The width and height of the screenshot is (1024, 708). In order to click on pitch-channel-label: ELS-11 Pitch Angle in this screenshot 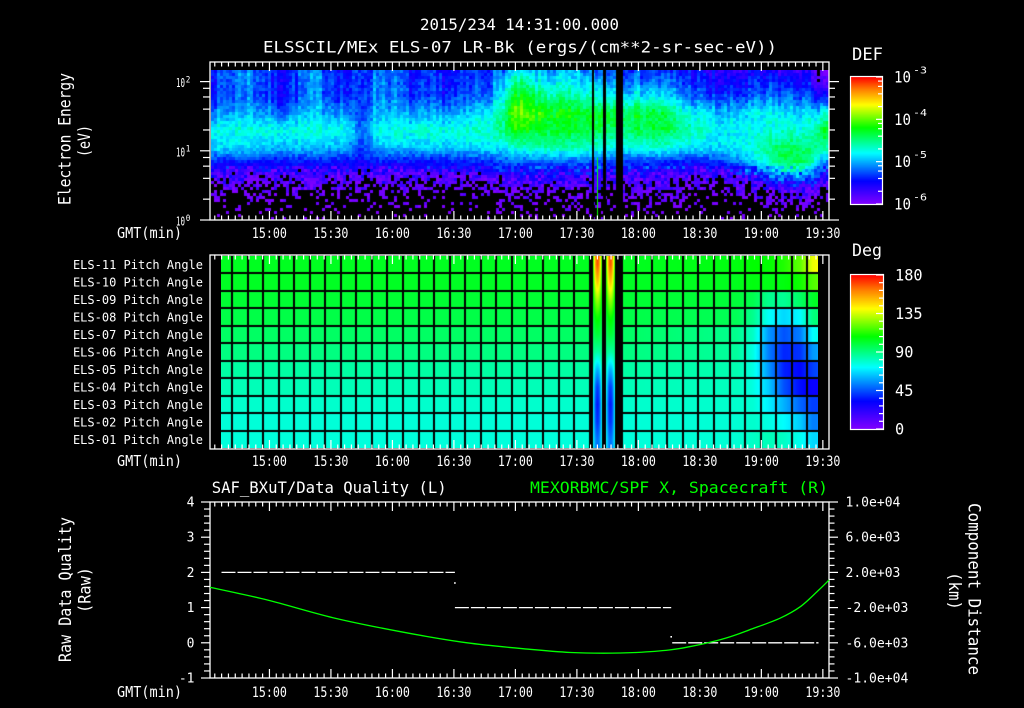, I will do `click(138, 265)`.